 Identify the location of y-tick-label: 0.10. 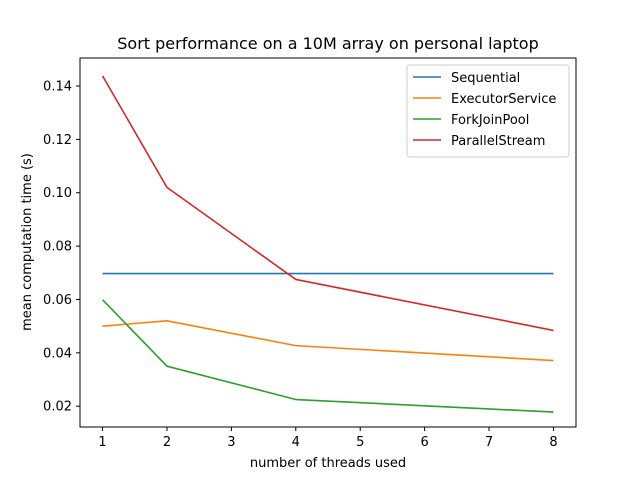
(57, 193).